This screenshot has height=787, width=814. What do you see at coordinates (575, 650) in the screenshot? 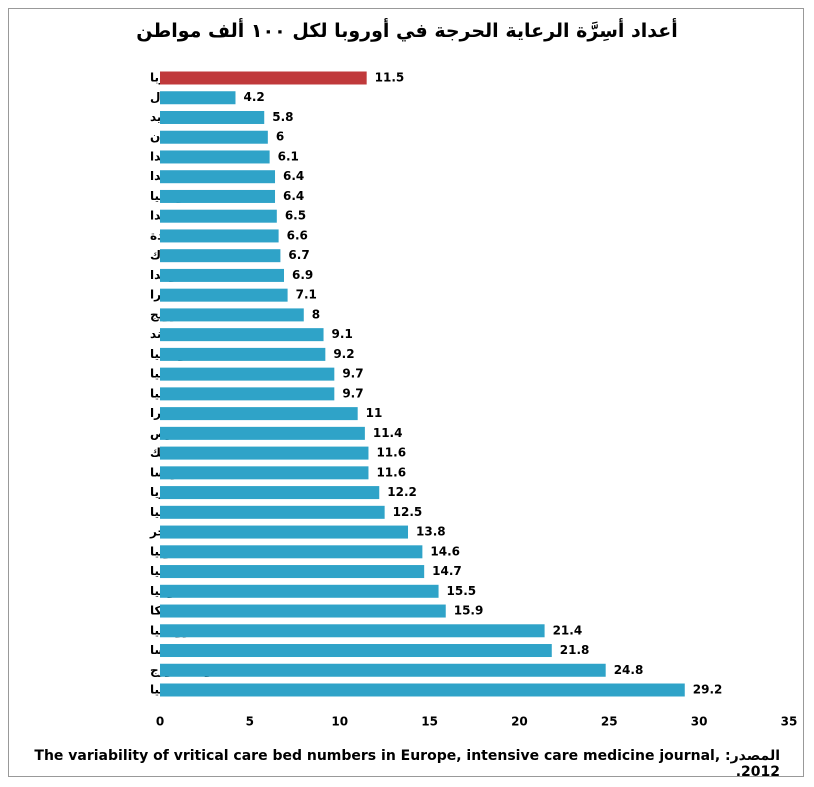
I see `value-label: 21.8` at bounding box center [575, 650].